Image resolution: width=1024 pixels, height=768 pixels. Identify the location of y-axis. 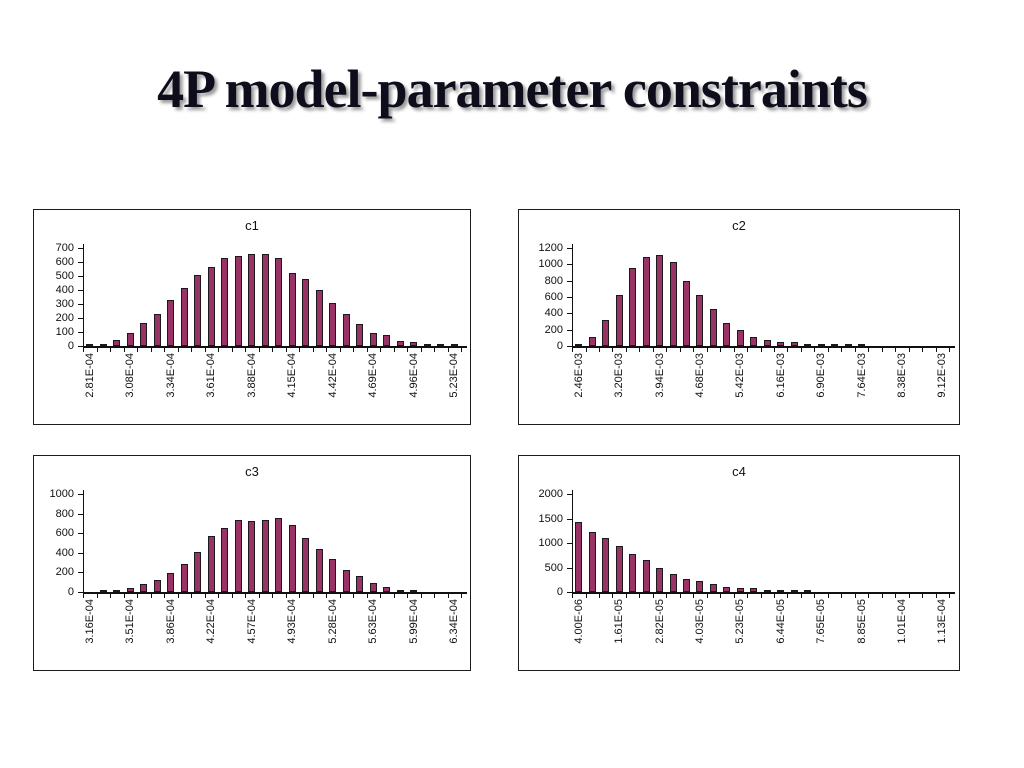
(83, 295).